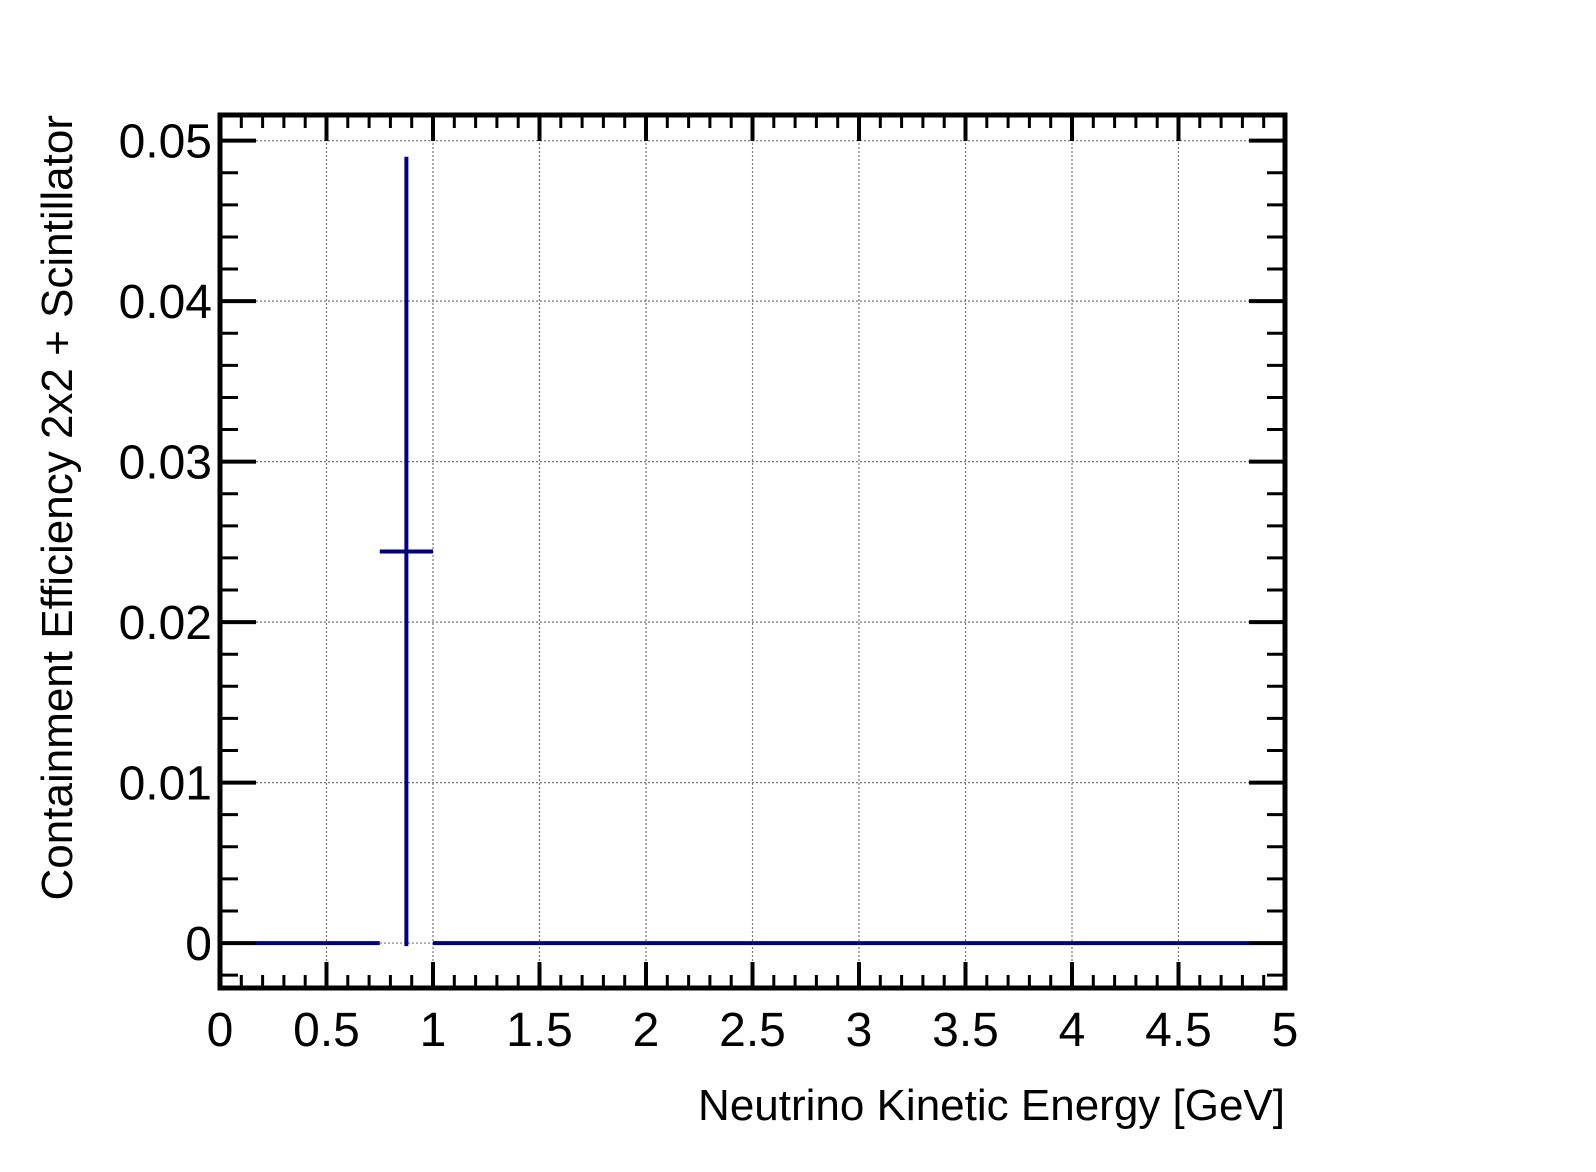 The height and width of the screenshot is (1172, 1596). What do you see at coordinates (165, 142) in the screenshot?
I see `y-tick-label: 0.05` at bounding box center [165, 142].